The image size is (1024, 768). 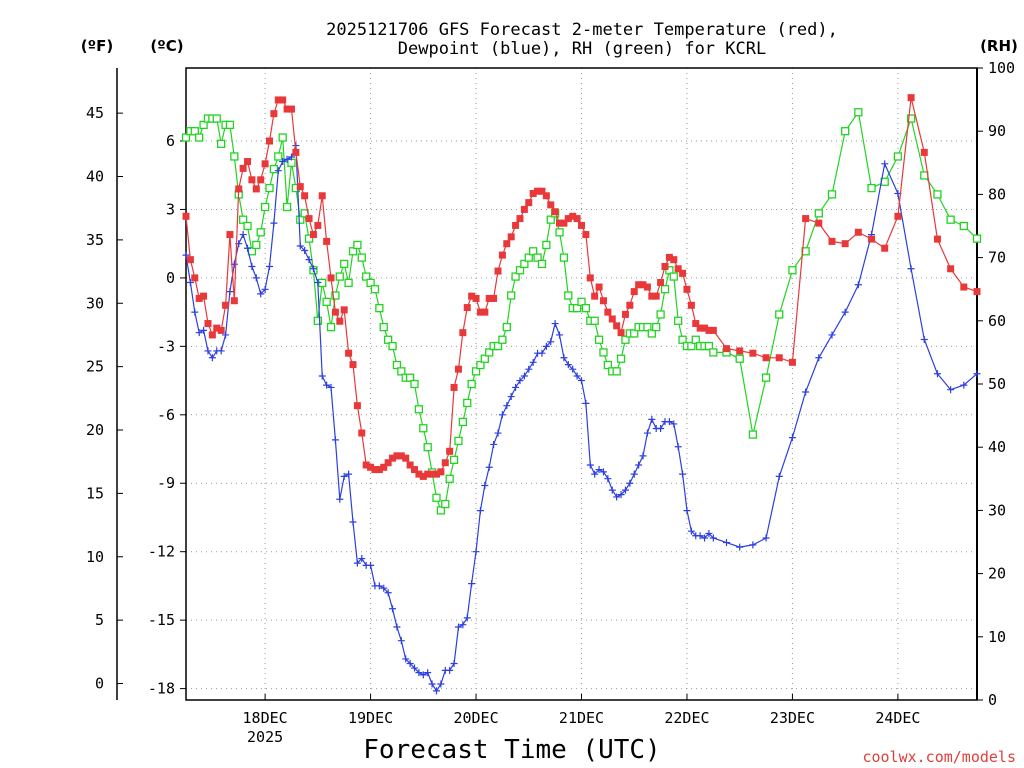 What do you see at coordinates (475, 718) in the screenshot?
I see `x-tick-label: 20DEC` at bounding box center [475, 718].